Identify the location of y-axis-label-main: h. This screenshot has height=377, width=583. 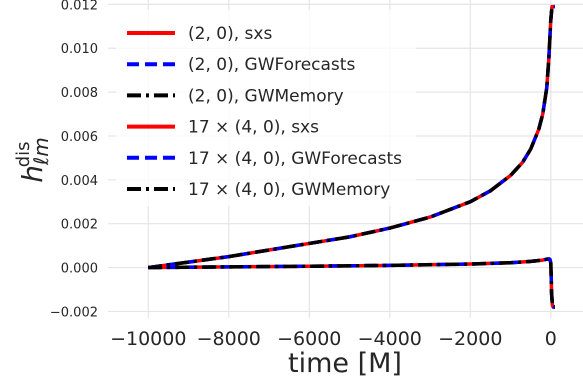
(32, 174).